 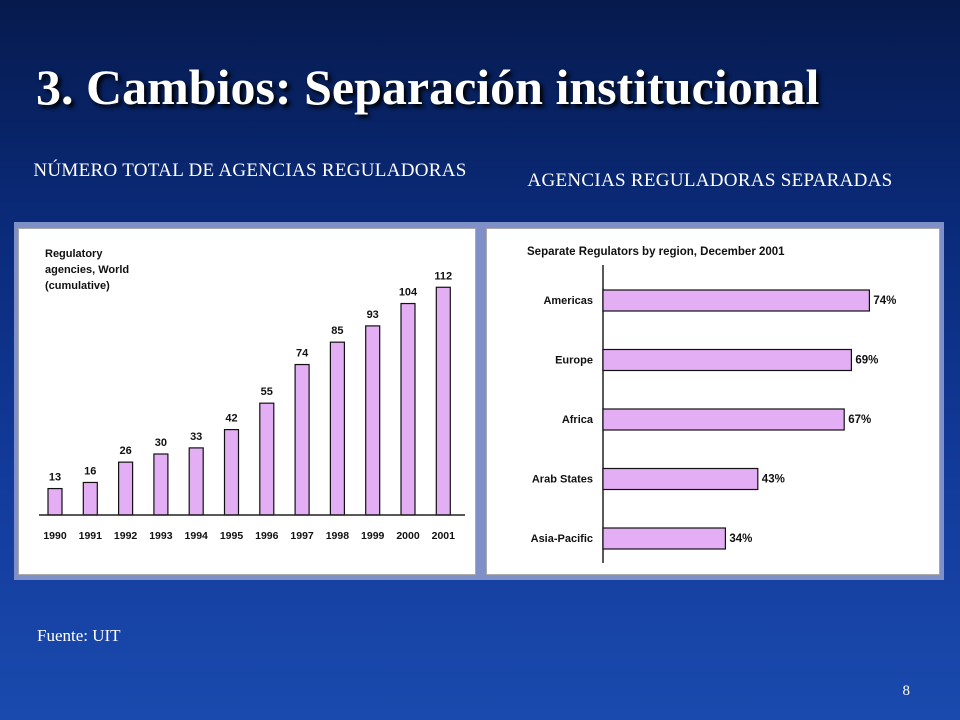 I want to click on chart-title-line: (cumulative), so click(x=77, y=286).